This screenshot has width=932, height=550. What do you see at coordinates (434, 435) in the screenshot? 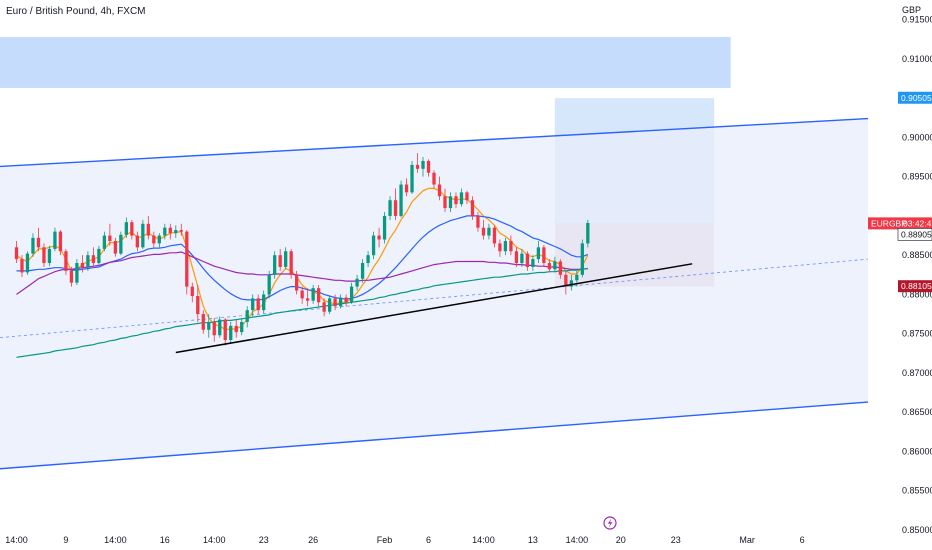
I see `channel-lower-line` at bounding box center [434, 435].